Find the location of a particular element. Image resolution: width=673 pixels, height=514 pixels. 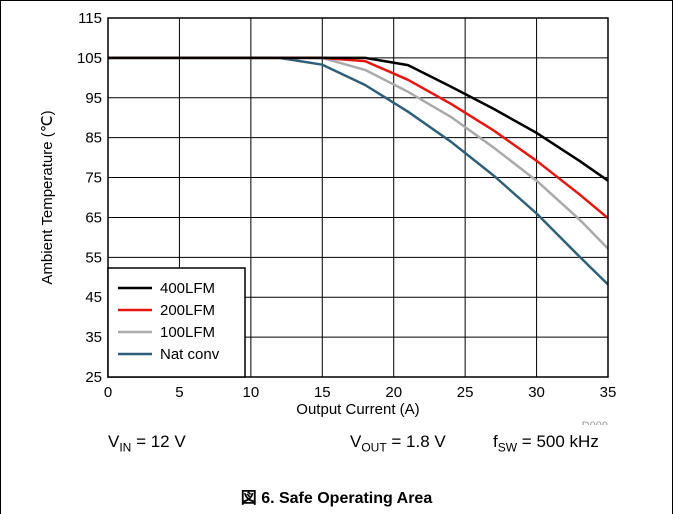

x-tick-label: 5 is located at coordinates (179, 392).